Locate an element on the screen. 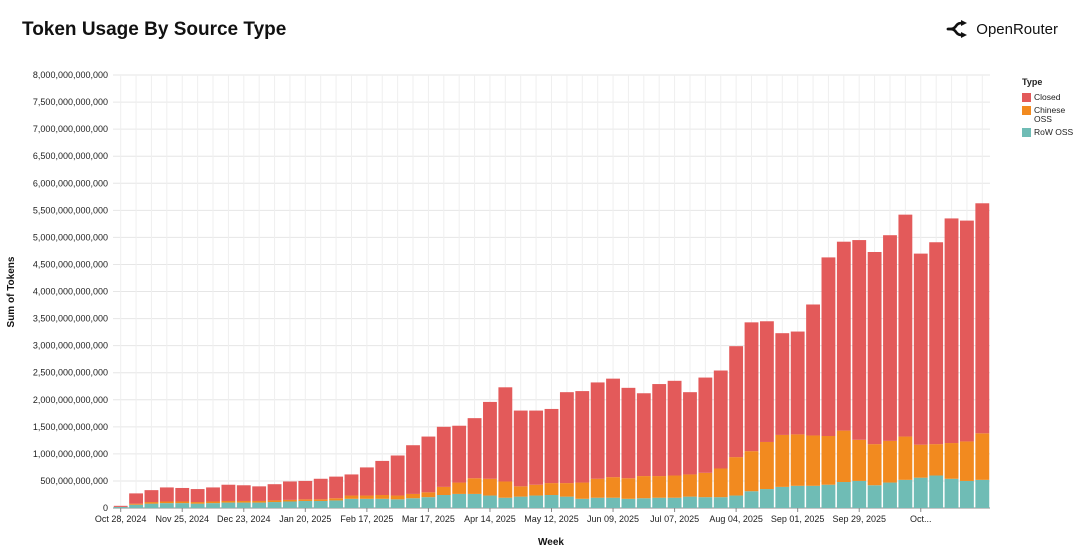 The width and height of the screenshot is (1080, 551). bar-segment-row-oss: Jan 27, 2025 — RoW OSS: 130B is located at coordinates (320, 504).